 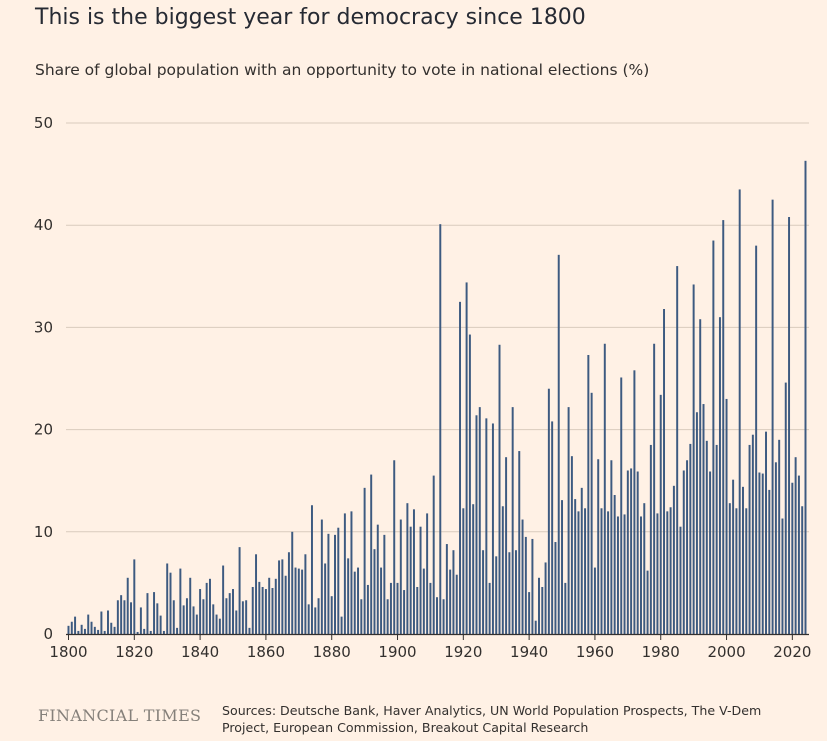 I want to click on bar-1904, so click(x=410, y=580).